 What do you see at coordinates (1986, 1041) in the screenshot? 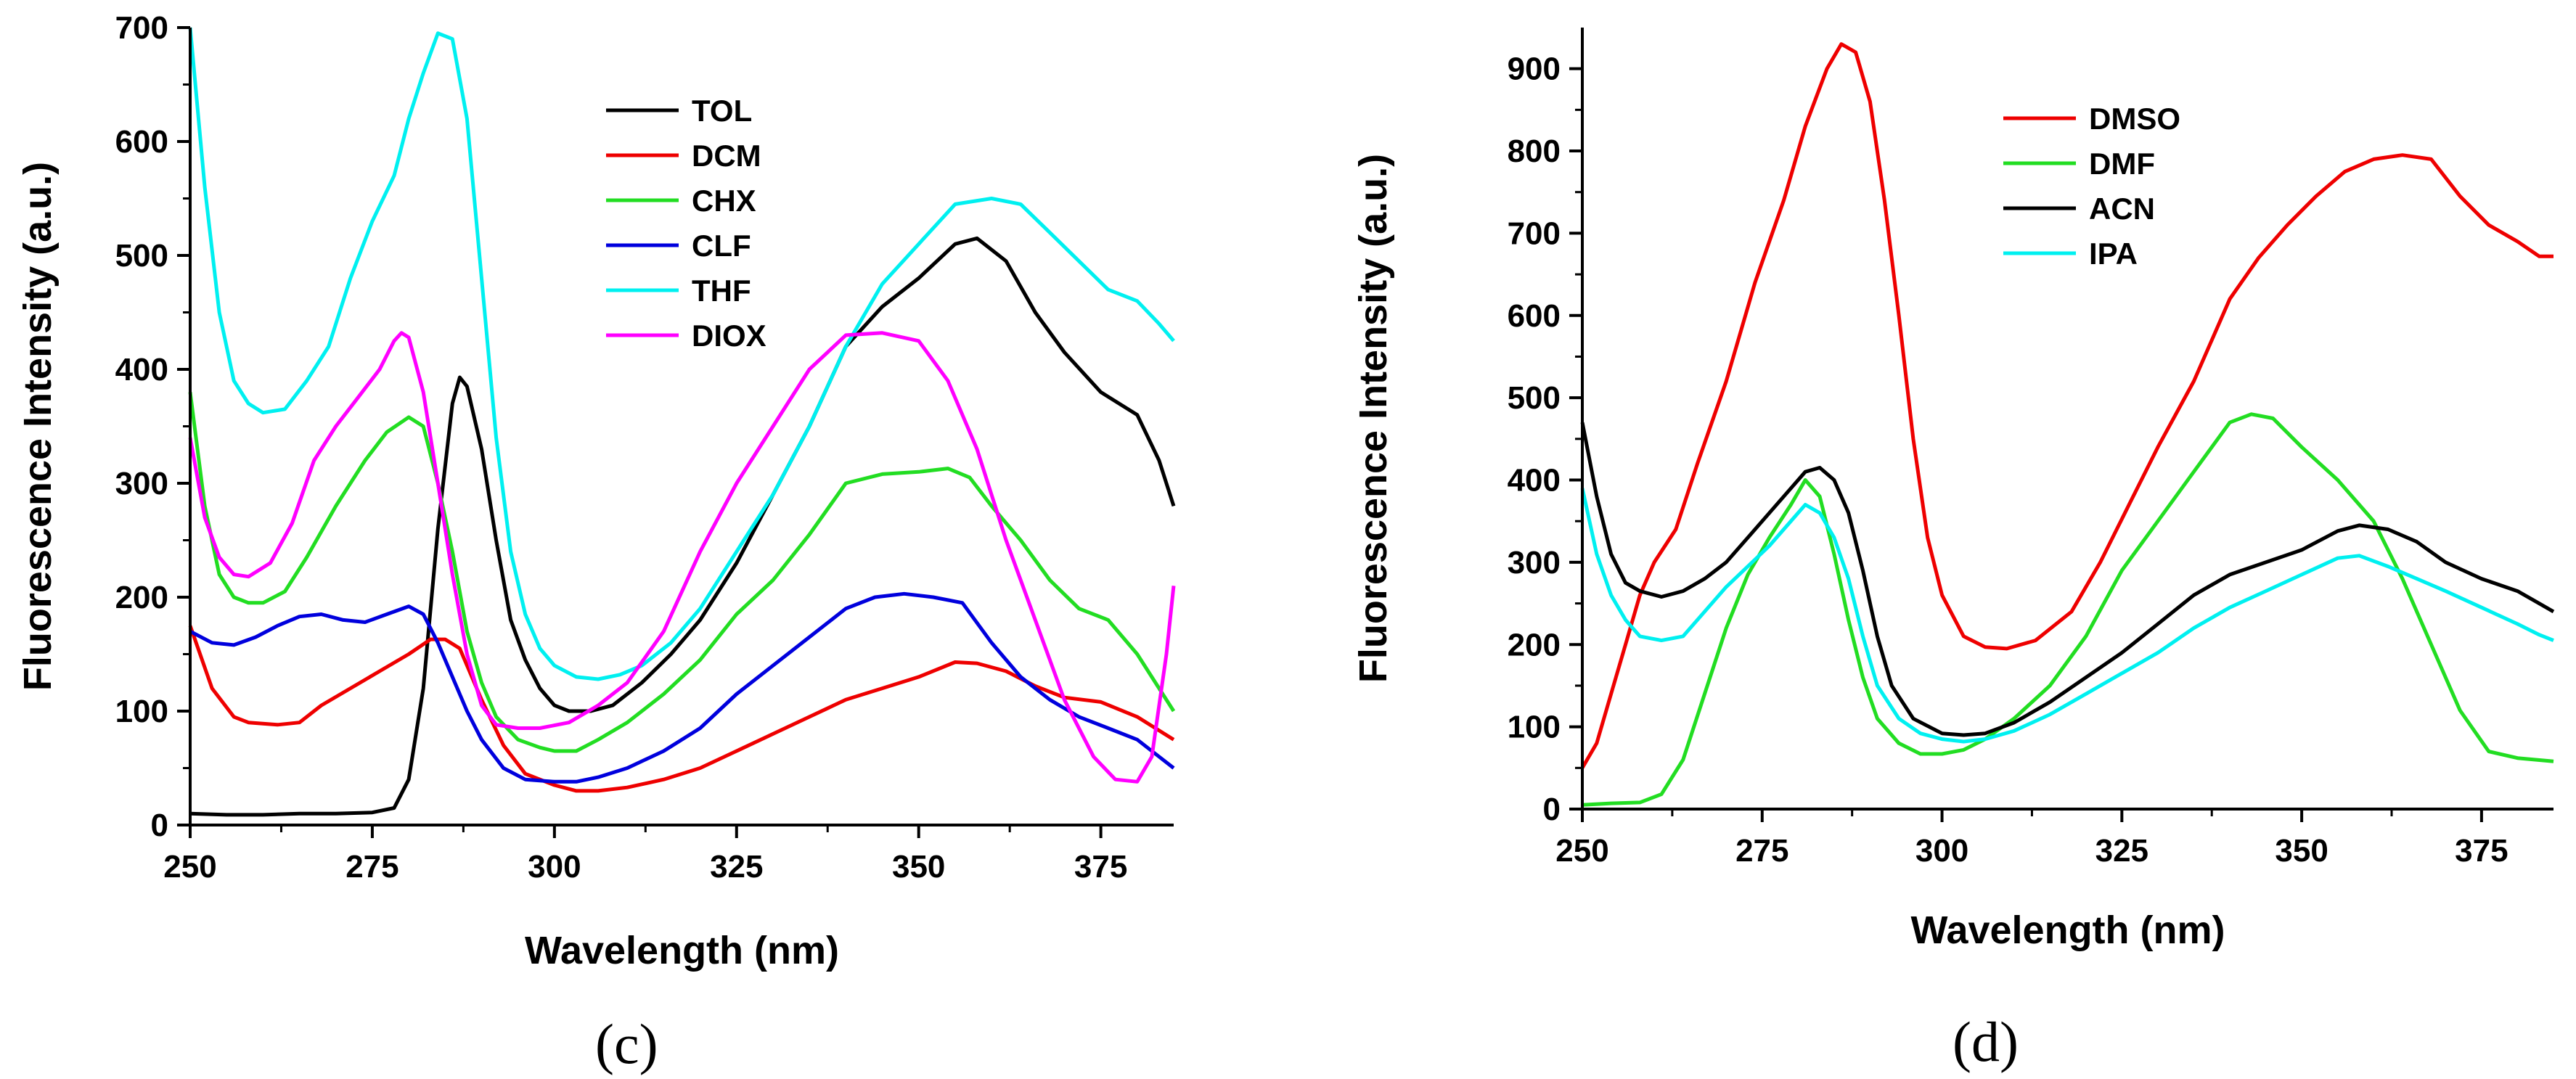
I see `panel-label: (d)` at bounding box center [1986, 1041].